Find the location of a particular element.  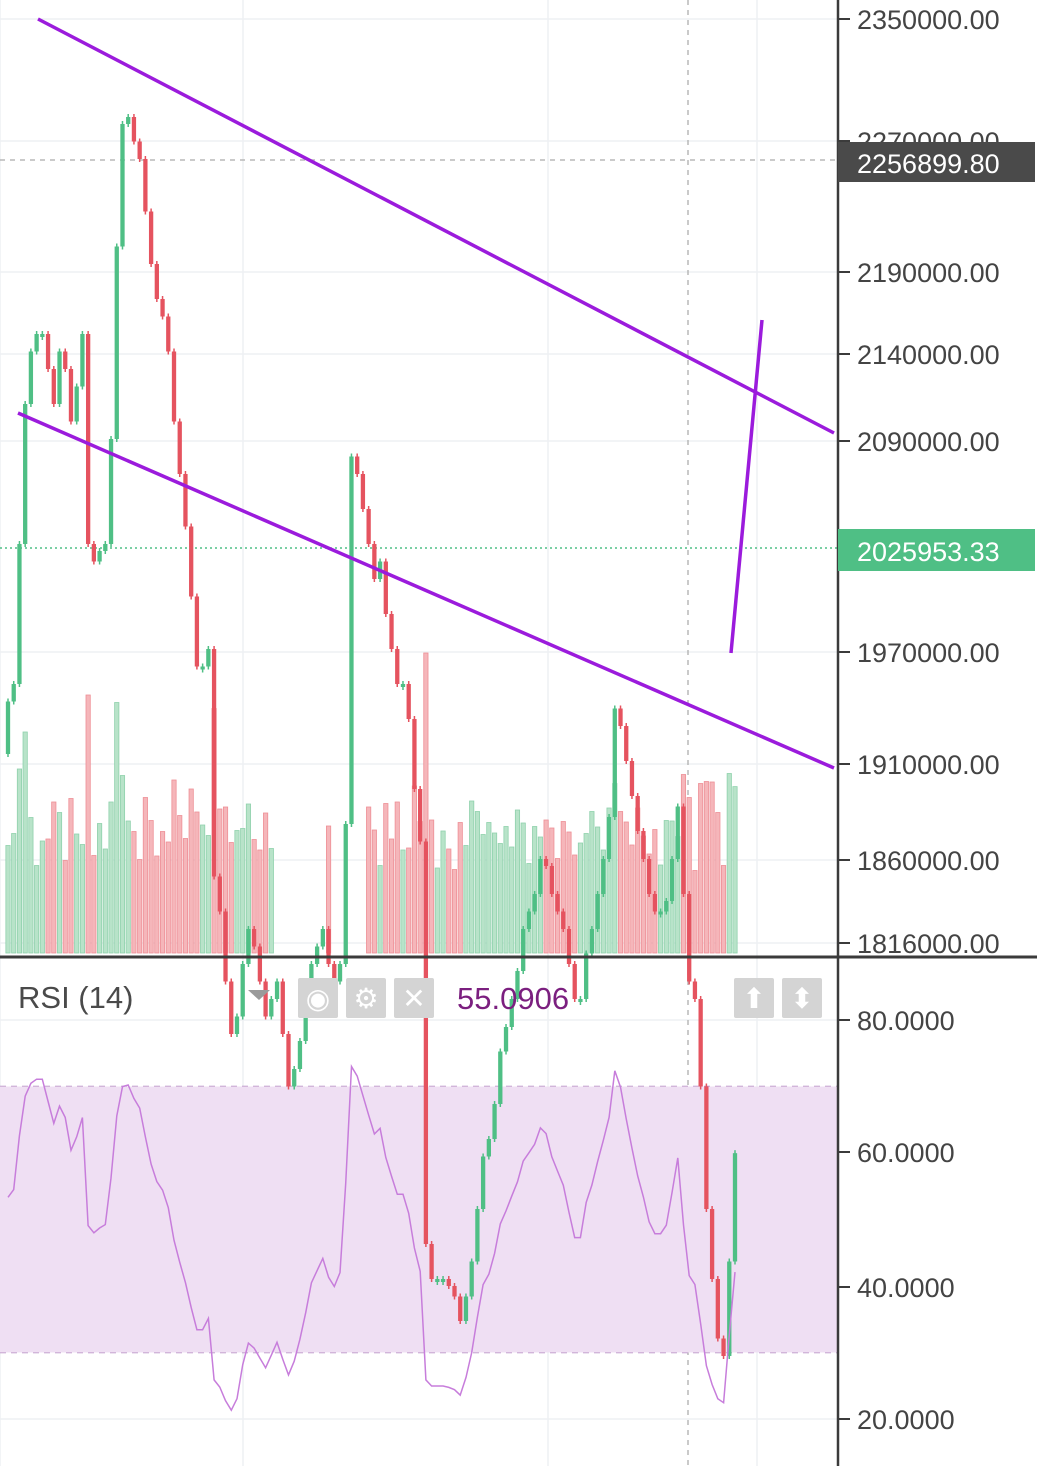

close-icon: ✕ is located at coordinates (414, 998).